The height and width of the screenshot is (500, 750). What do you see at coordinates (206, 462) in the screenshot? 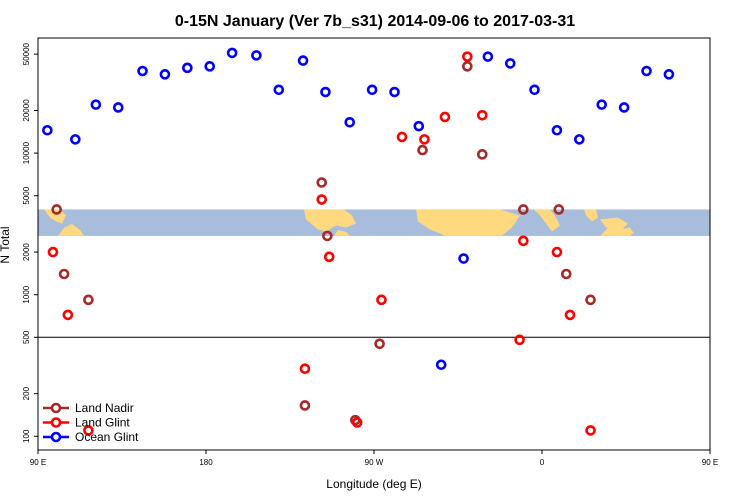
I see `x-tick-label: 180` at bounding box center [206, 462].